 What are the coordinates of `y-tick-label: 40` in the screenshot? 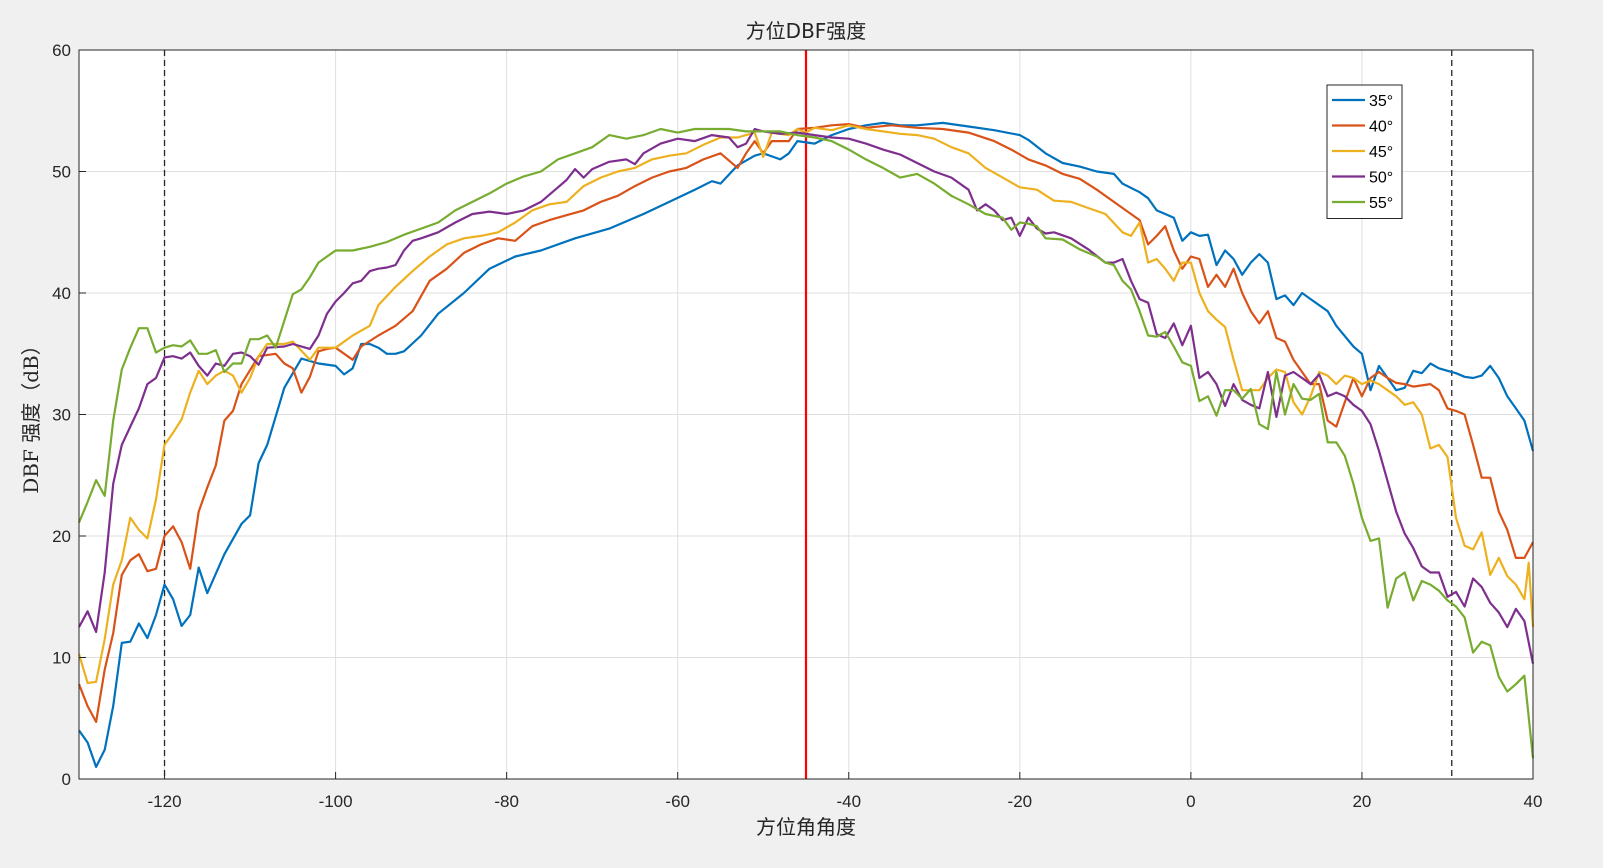 It's located at (61, 293).